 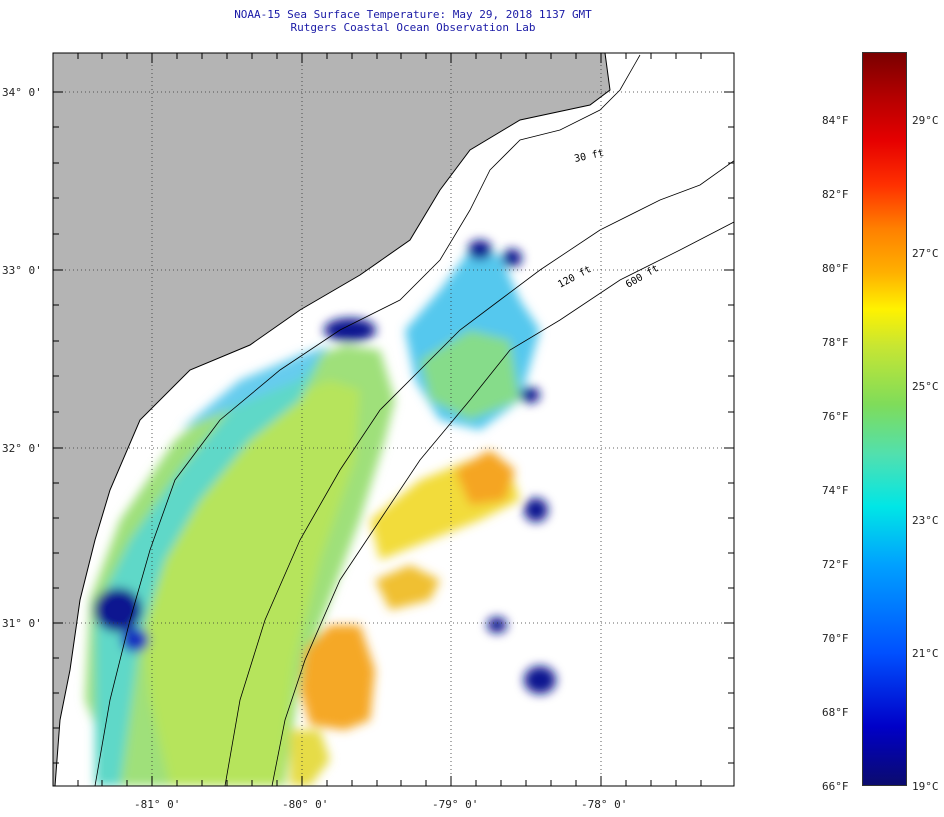 I want to click on lon-label: -80° 0', so click(x=305, y=804).